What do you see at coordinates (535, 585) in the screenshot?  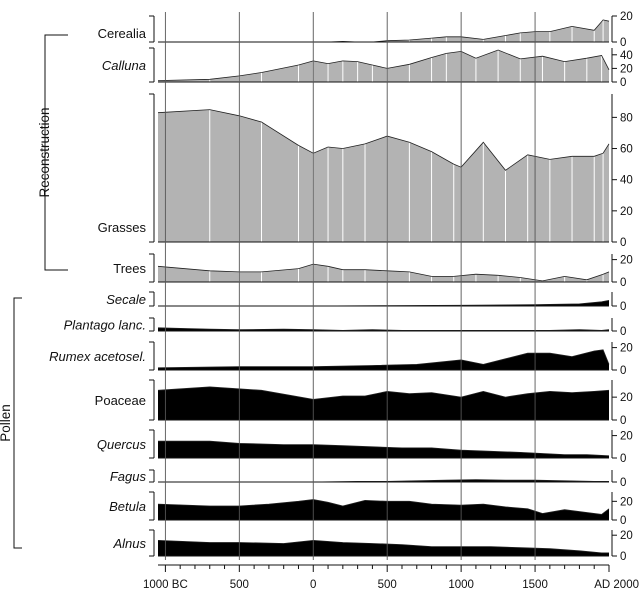 I see `x-tick-label: 1500` at bounding box center [535, 585].